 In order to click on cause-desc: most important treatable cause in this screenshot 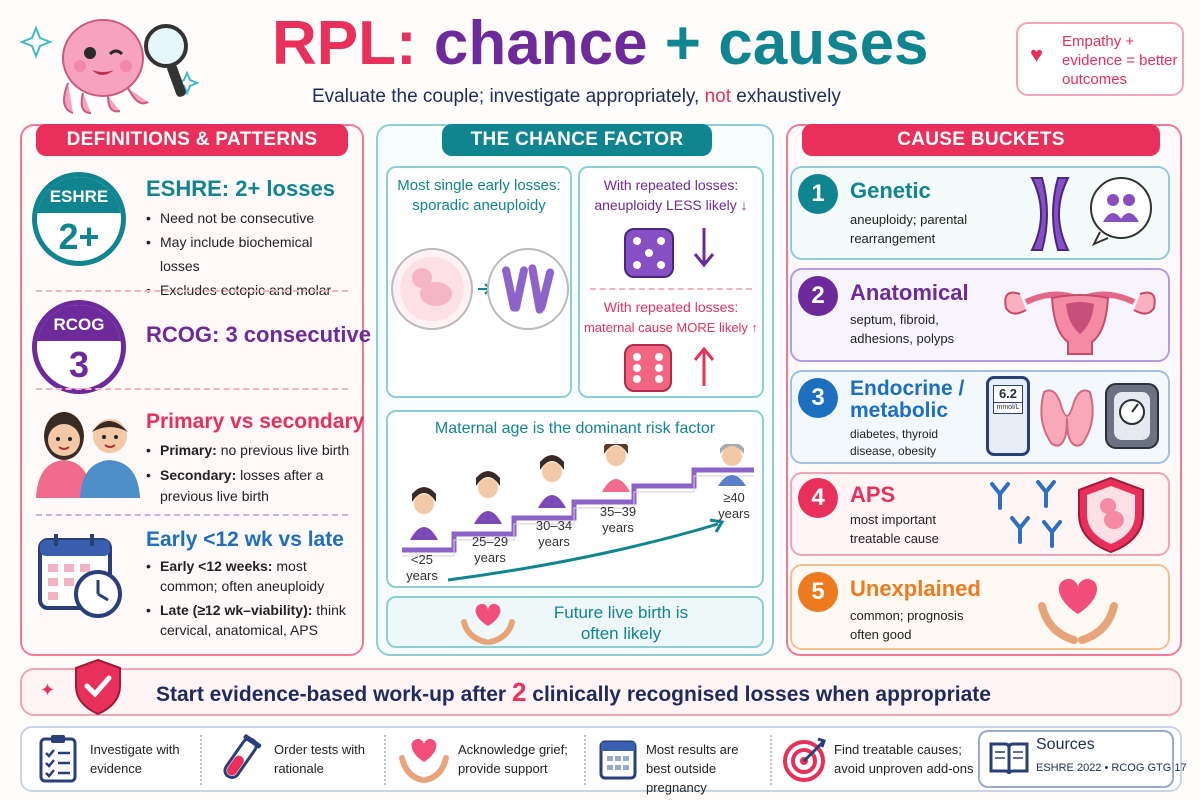, I will do `click(894, 529)`.